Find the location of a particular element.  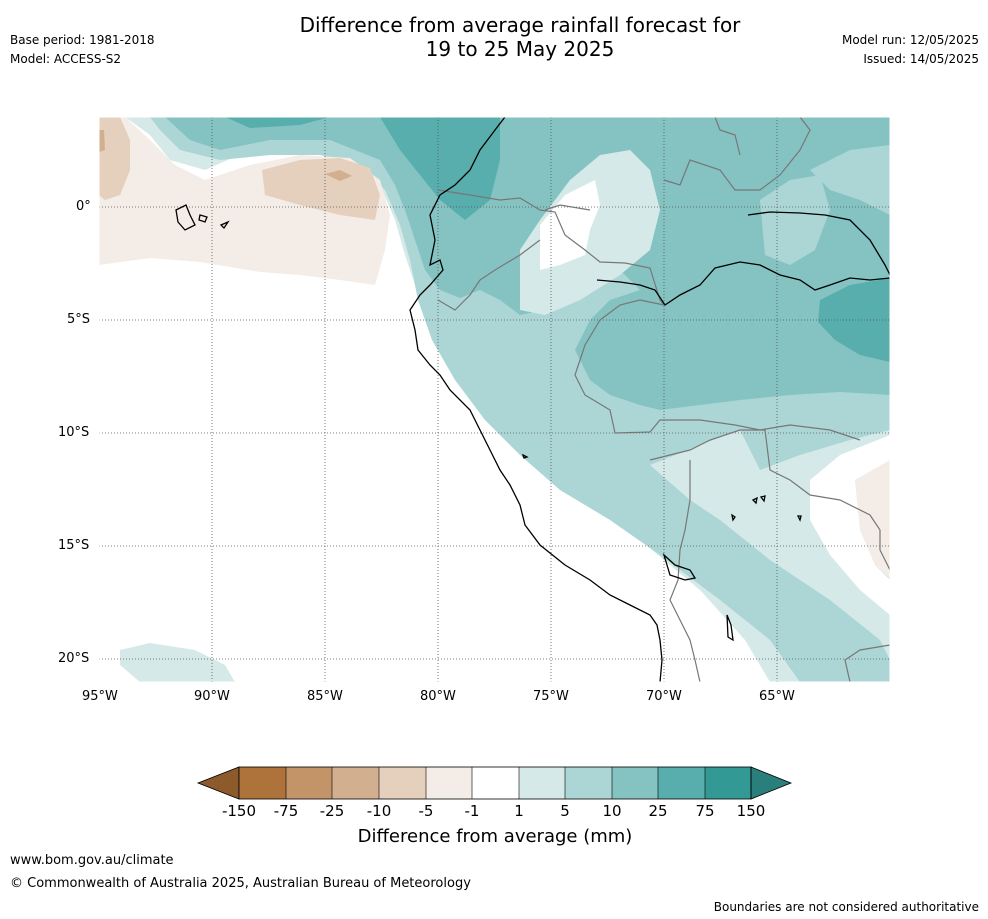

base-period: Base period: 1981-2018 is located at coordinates (82, 40).